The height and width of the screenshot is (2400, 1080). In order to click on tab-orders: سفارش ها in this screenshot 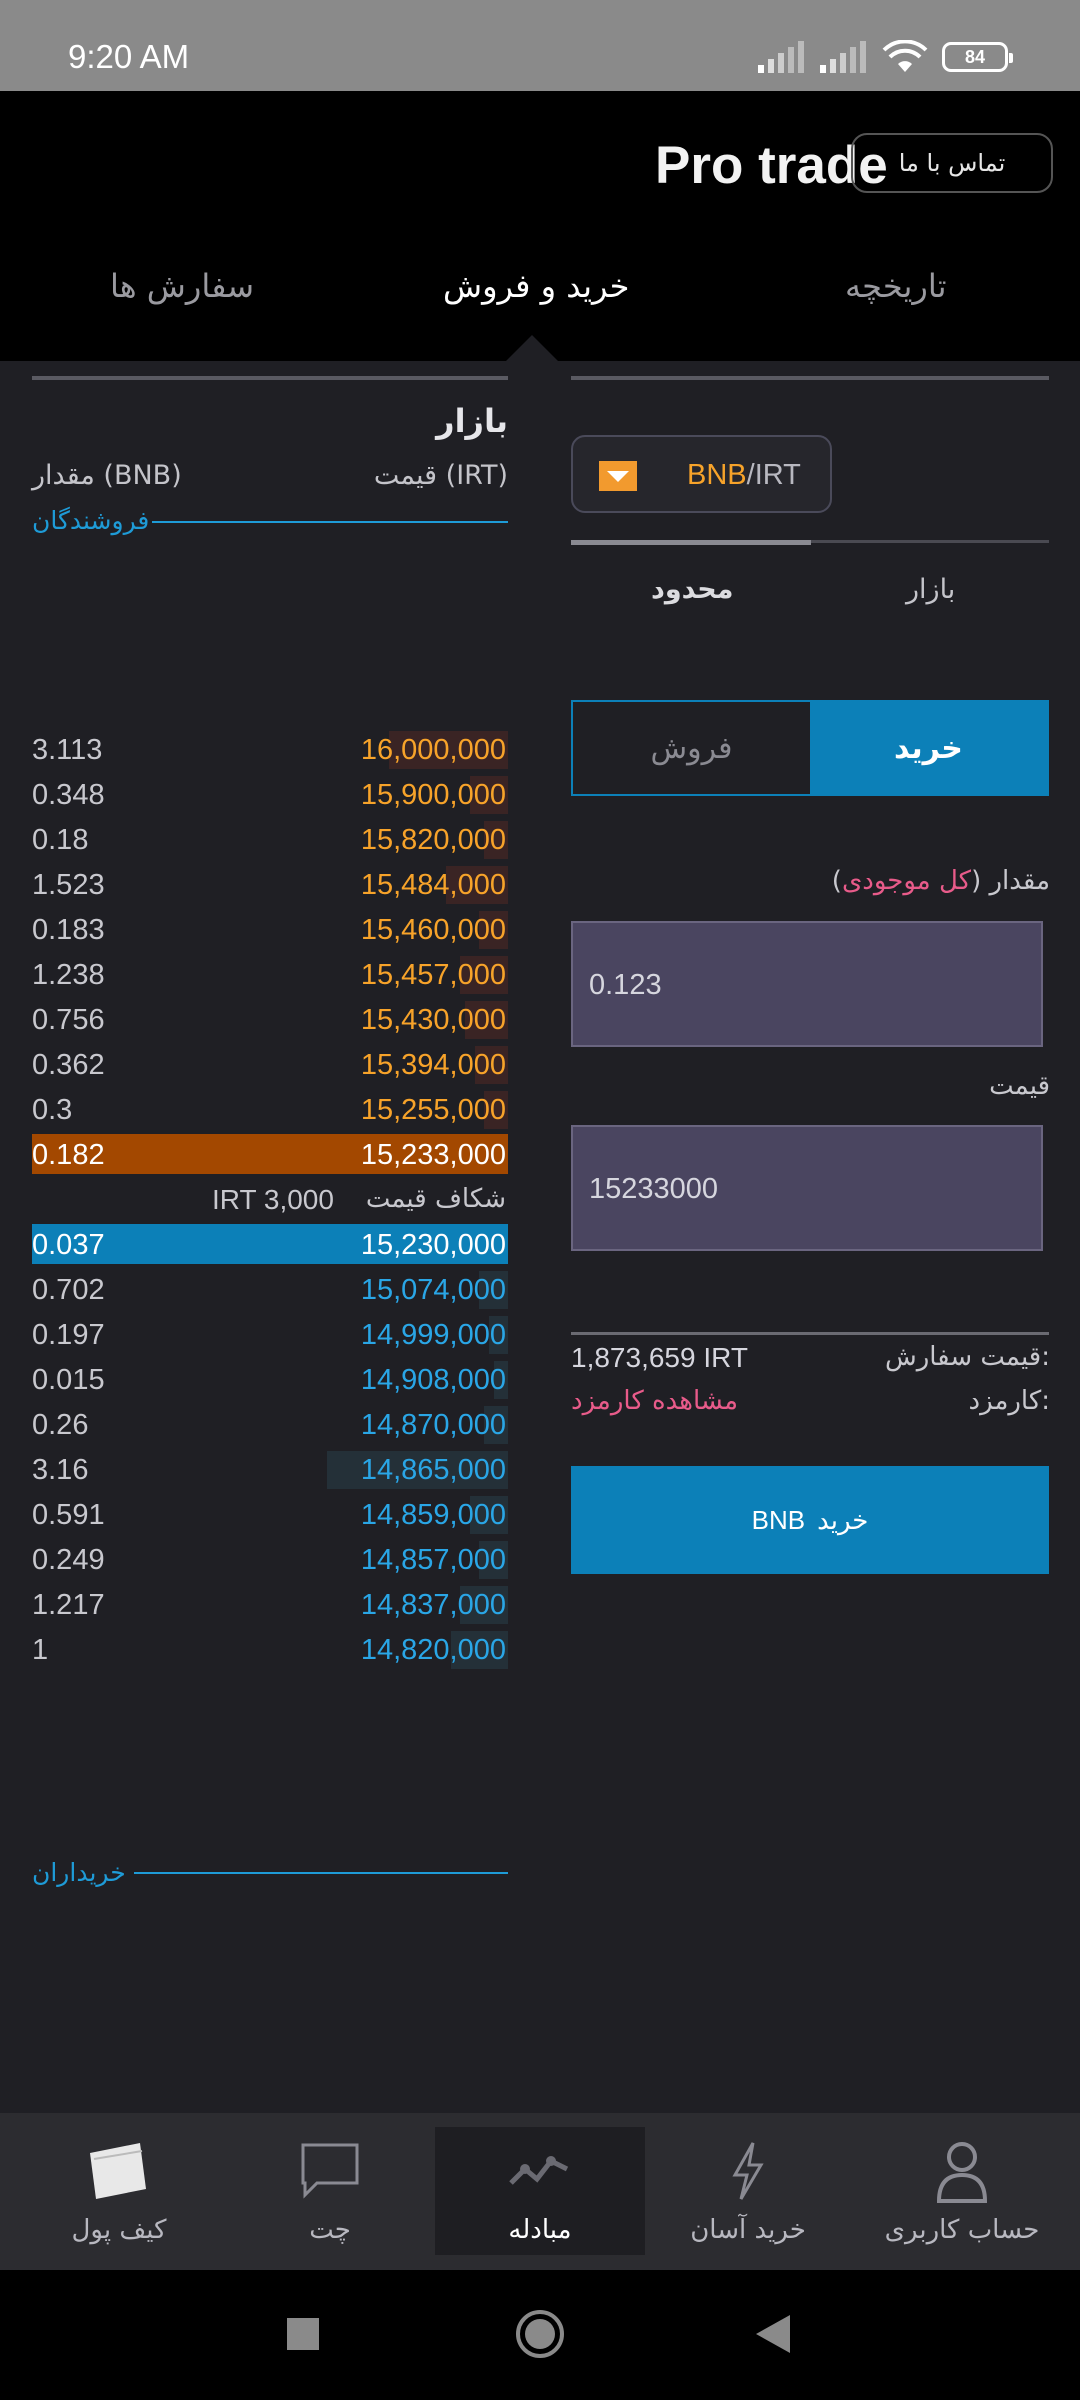, I will do `click(182, 286)`.